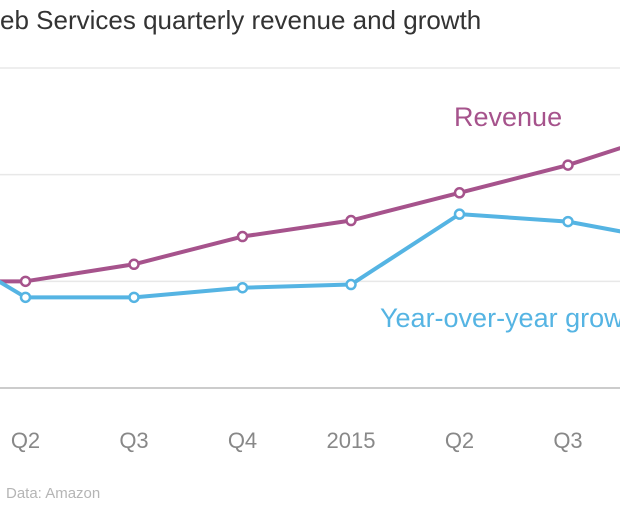  What do you see at coordinates (508, 117) in the screenshot?
I see `series-label: Revenue` at bounding box center [508, 117].